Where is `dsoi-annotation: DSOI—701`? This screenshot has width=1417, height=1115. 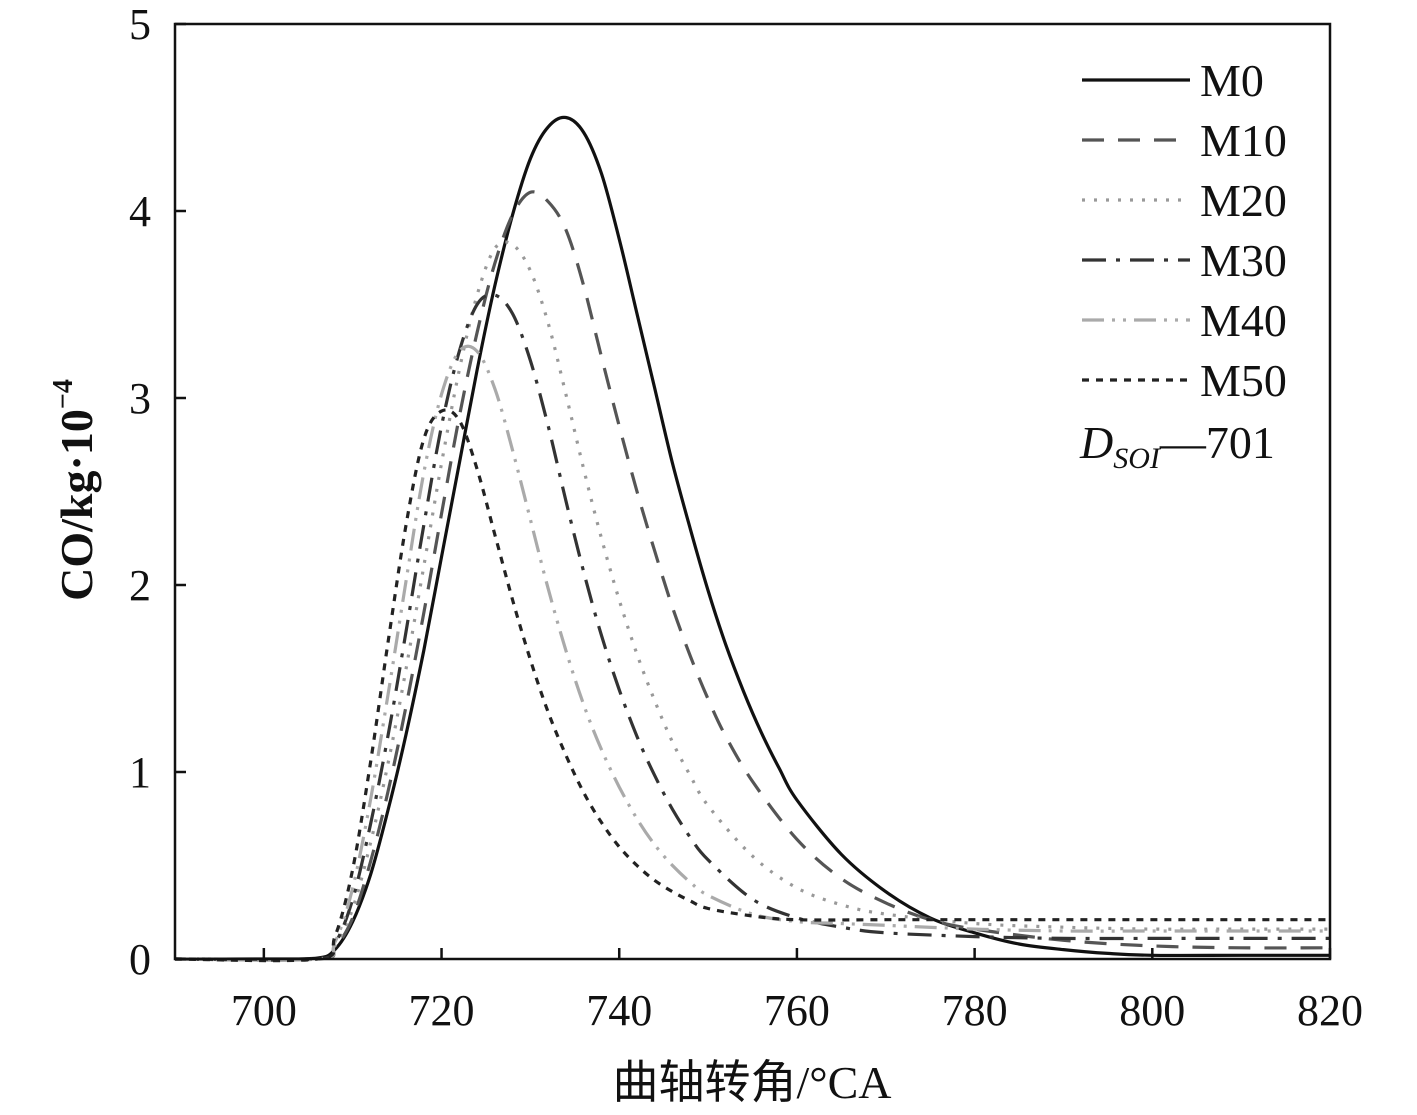
dsoi-annotation: DSOI—701 is located at coordinates (1177, 446).